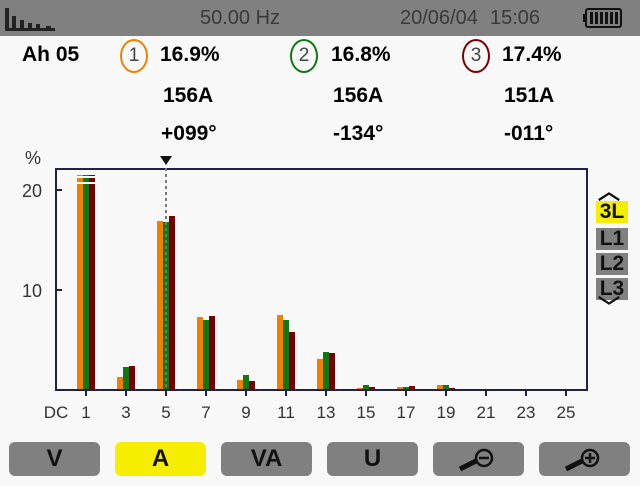 This screenshot has height=486, width=640. Describe the element at coordinates (172, 303) in the screenshot. I see `bar-h5-phase3` at that location.